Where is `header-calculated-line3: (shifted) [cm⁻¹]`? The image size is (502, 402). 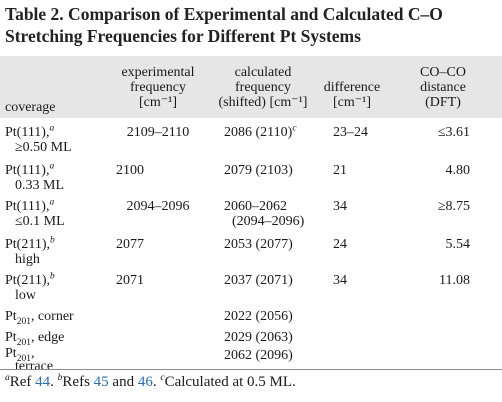 header-calculated-line3: (shifted) [cm⁻¹] is located at coordinates (263, 102).